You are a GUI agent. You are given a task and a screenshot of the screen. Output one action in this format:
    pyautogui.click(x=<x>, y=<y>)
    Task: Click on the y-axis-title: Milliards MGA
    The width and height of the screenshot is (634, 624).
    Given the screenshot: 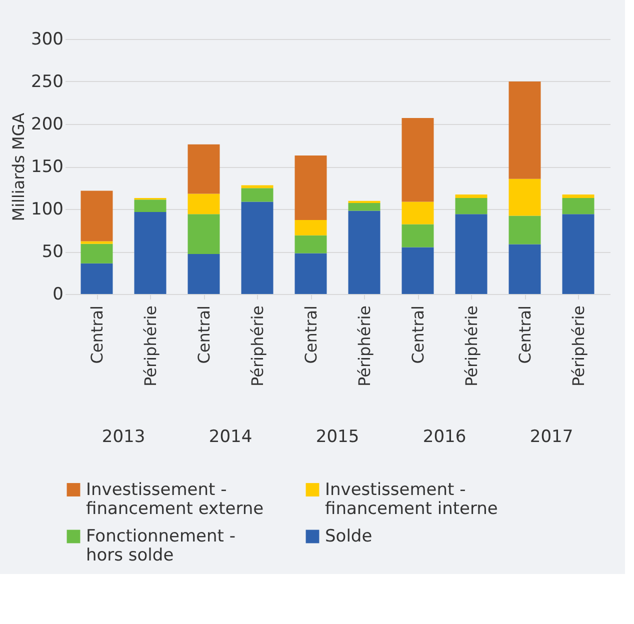 What is the action you would take?
    pyautogui.click(x=18, y=167)
    